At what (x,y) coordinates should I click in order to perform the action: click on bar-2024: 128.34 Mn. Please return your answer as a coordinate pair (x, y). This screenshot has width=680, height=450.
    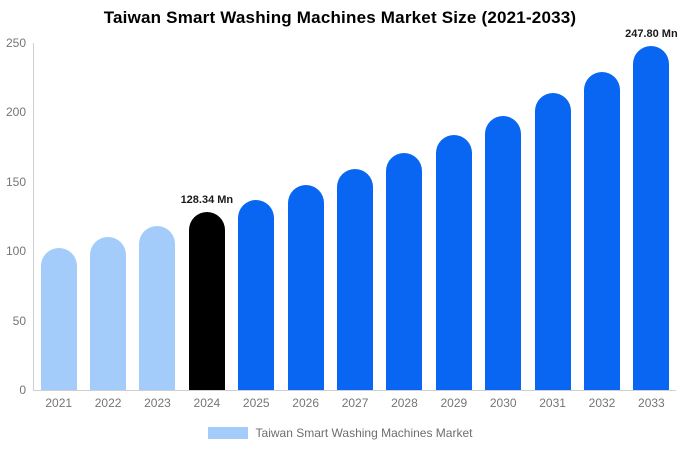
    Looking at the image, I should click on (207, 292).